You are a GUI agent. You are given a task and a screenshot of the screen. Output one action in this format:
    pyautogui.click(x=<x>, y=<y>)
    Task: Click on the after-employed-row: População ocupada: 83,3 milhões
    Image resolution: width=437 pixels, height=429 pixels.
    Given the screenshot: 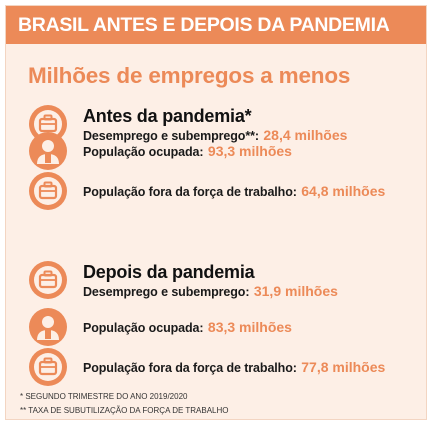 What is the action you would take?
    pyautogui.click(x=222, y=331)
    